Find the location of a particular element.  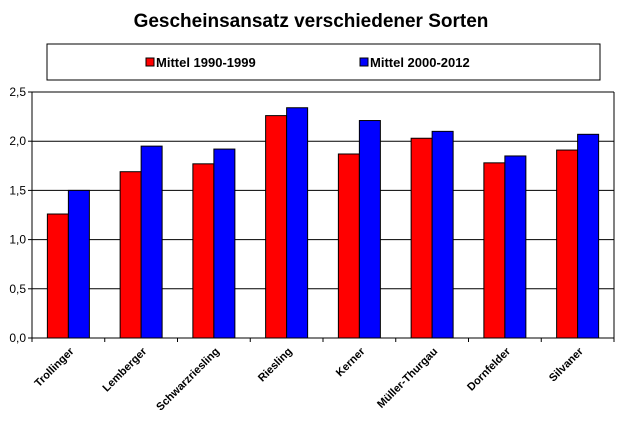

x-tick-label: Trollinger is located at coordinates (55, 367).